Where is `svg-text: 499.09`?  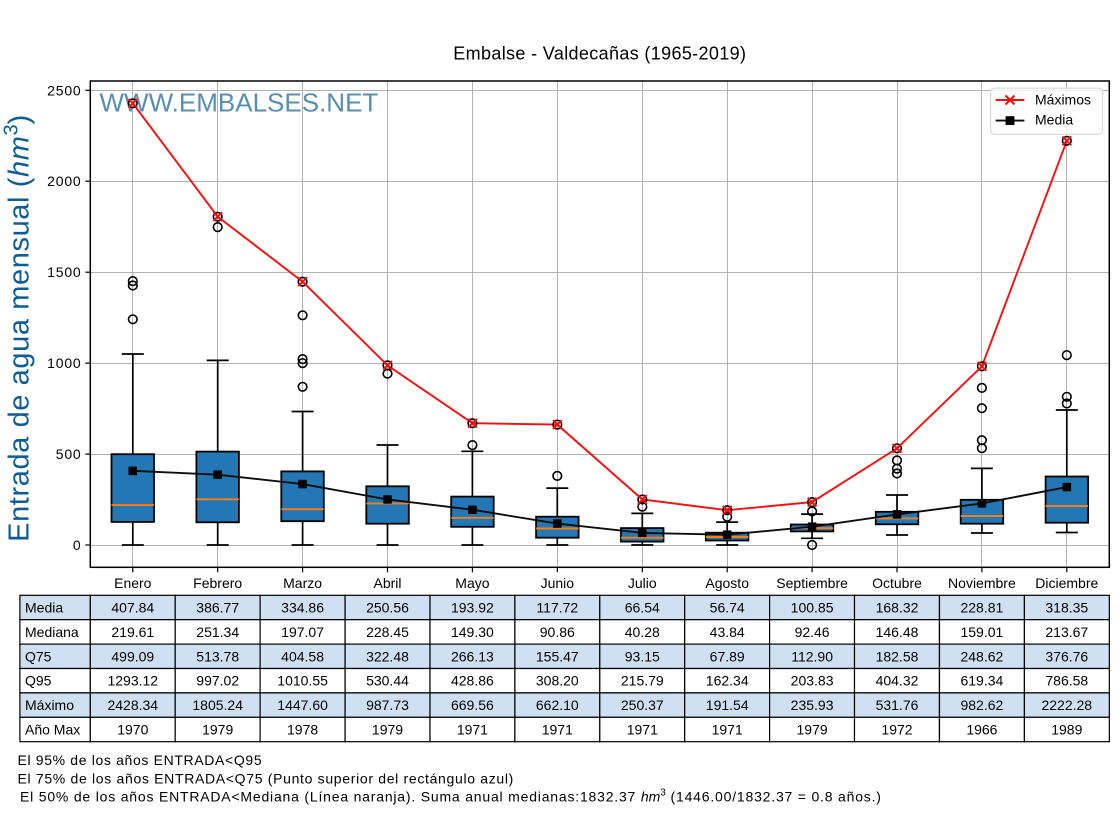
svg-text: 499.09 is located at coordinates (132, 656).